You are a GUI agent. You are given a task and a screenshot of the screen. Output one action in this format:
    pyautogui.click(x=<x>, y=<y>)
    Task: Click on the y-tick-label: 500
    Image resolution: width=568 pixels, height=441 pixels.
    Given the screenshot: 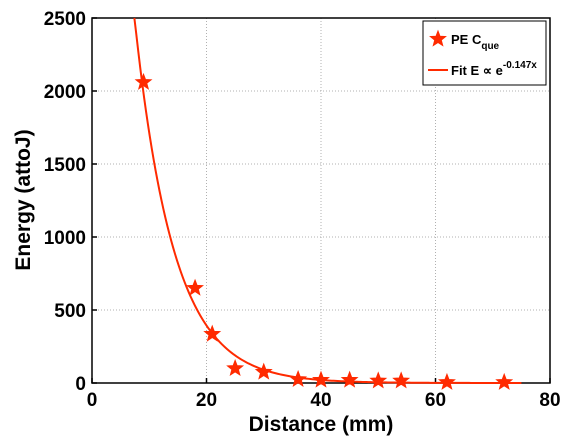 What is the action you would take?
    pyautogui.click(x=70, y=311)
    